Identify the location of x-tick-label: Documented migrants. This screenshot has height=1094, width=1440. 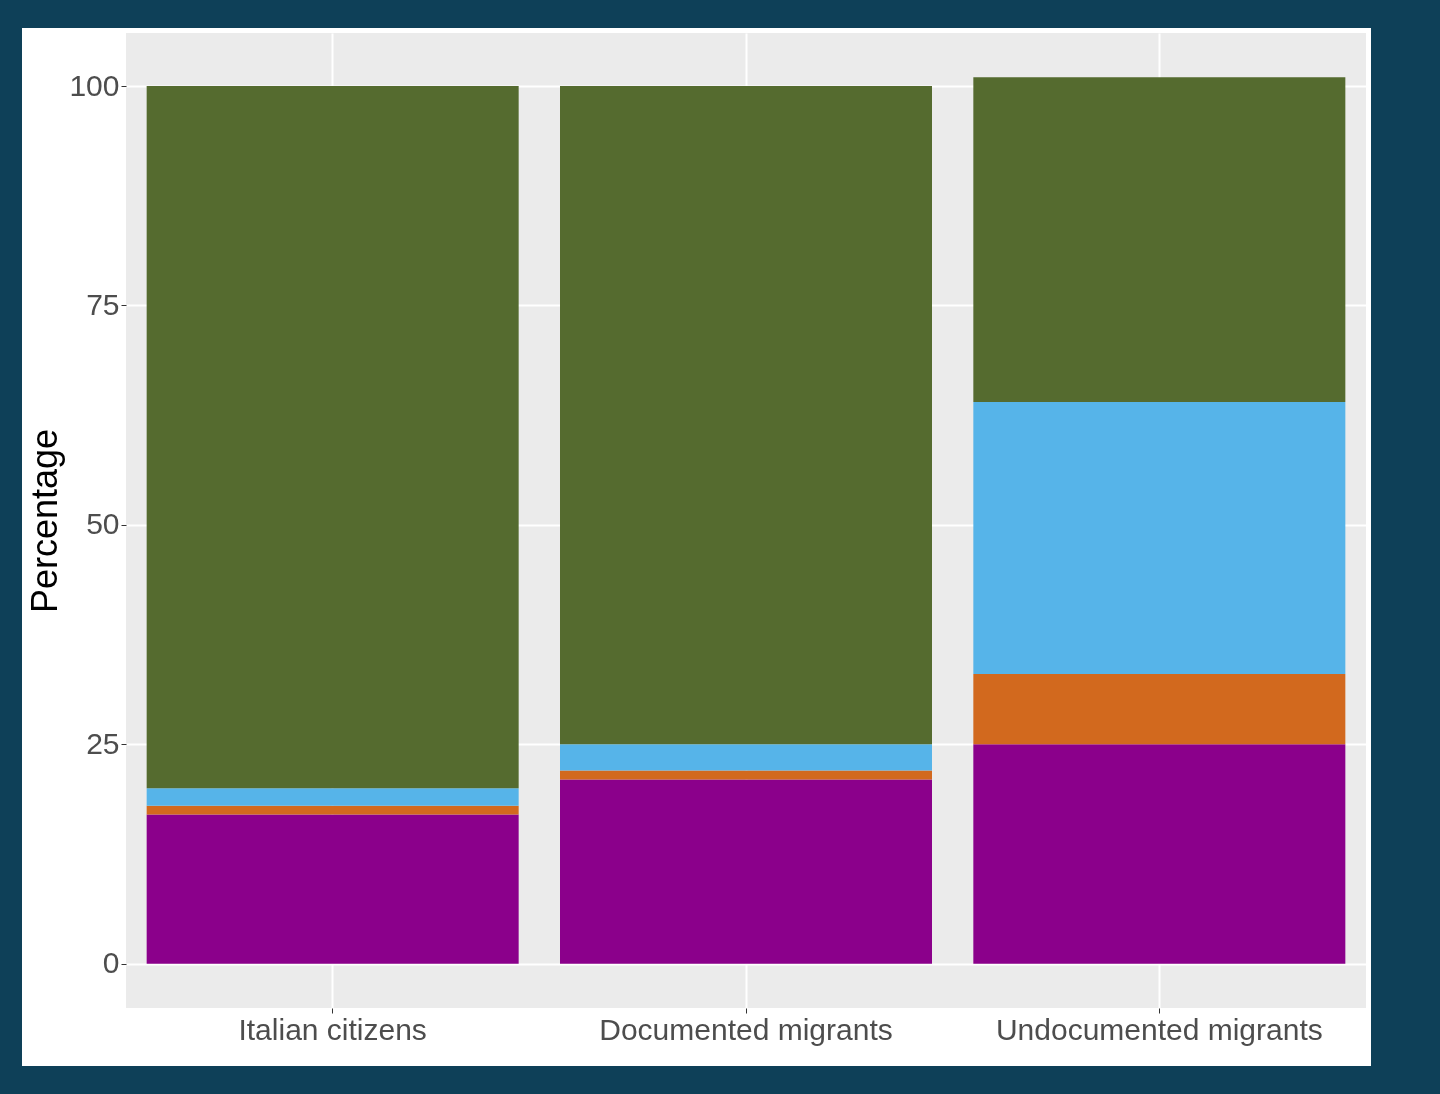
(746, 1029).